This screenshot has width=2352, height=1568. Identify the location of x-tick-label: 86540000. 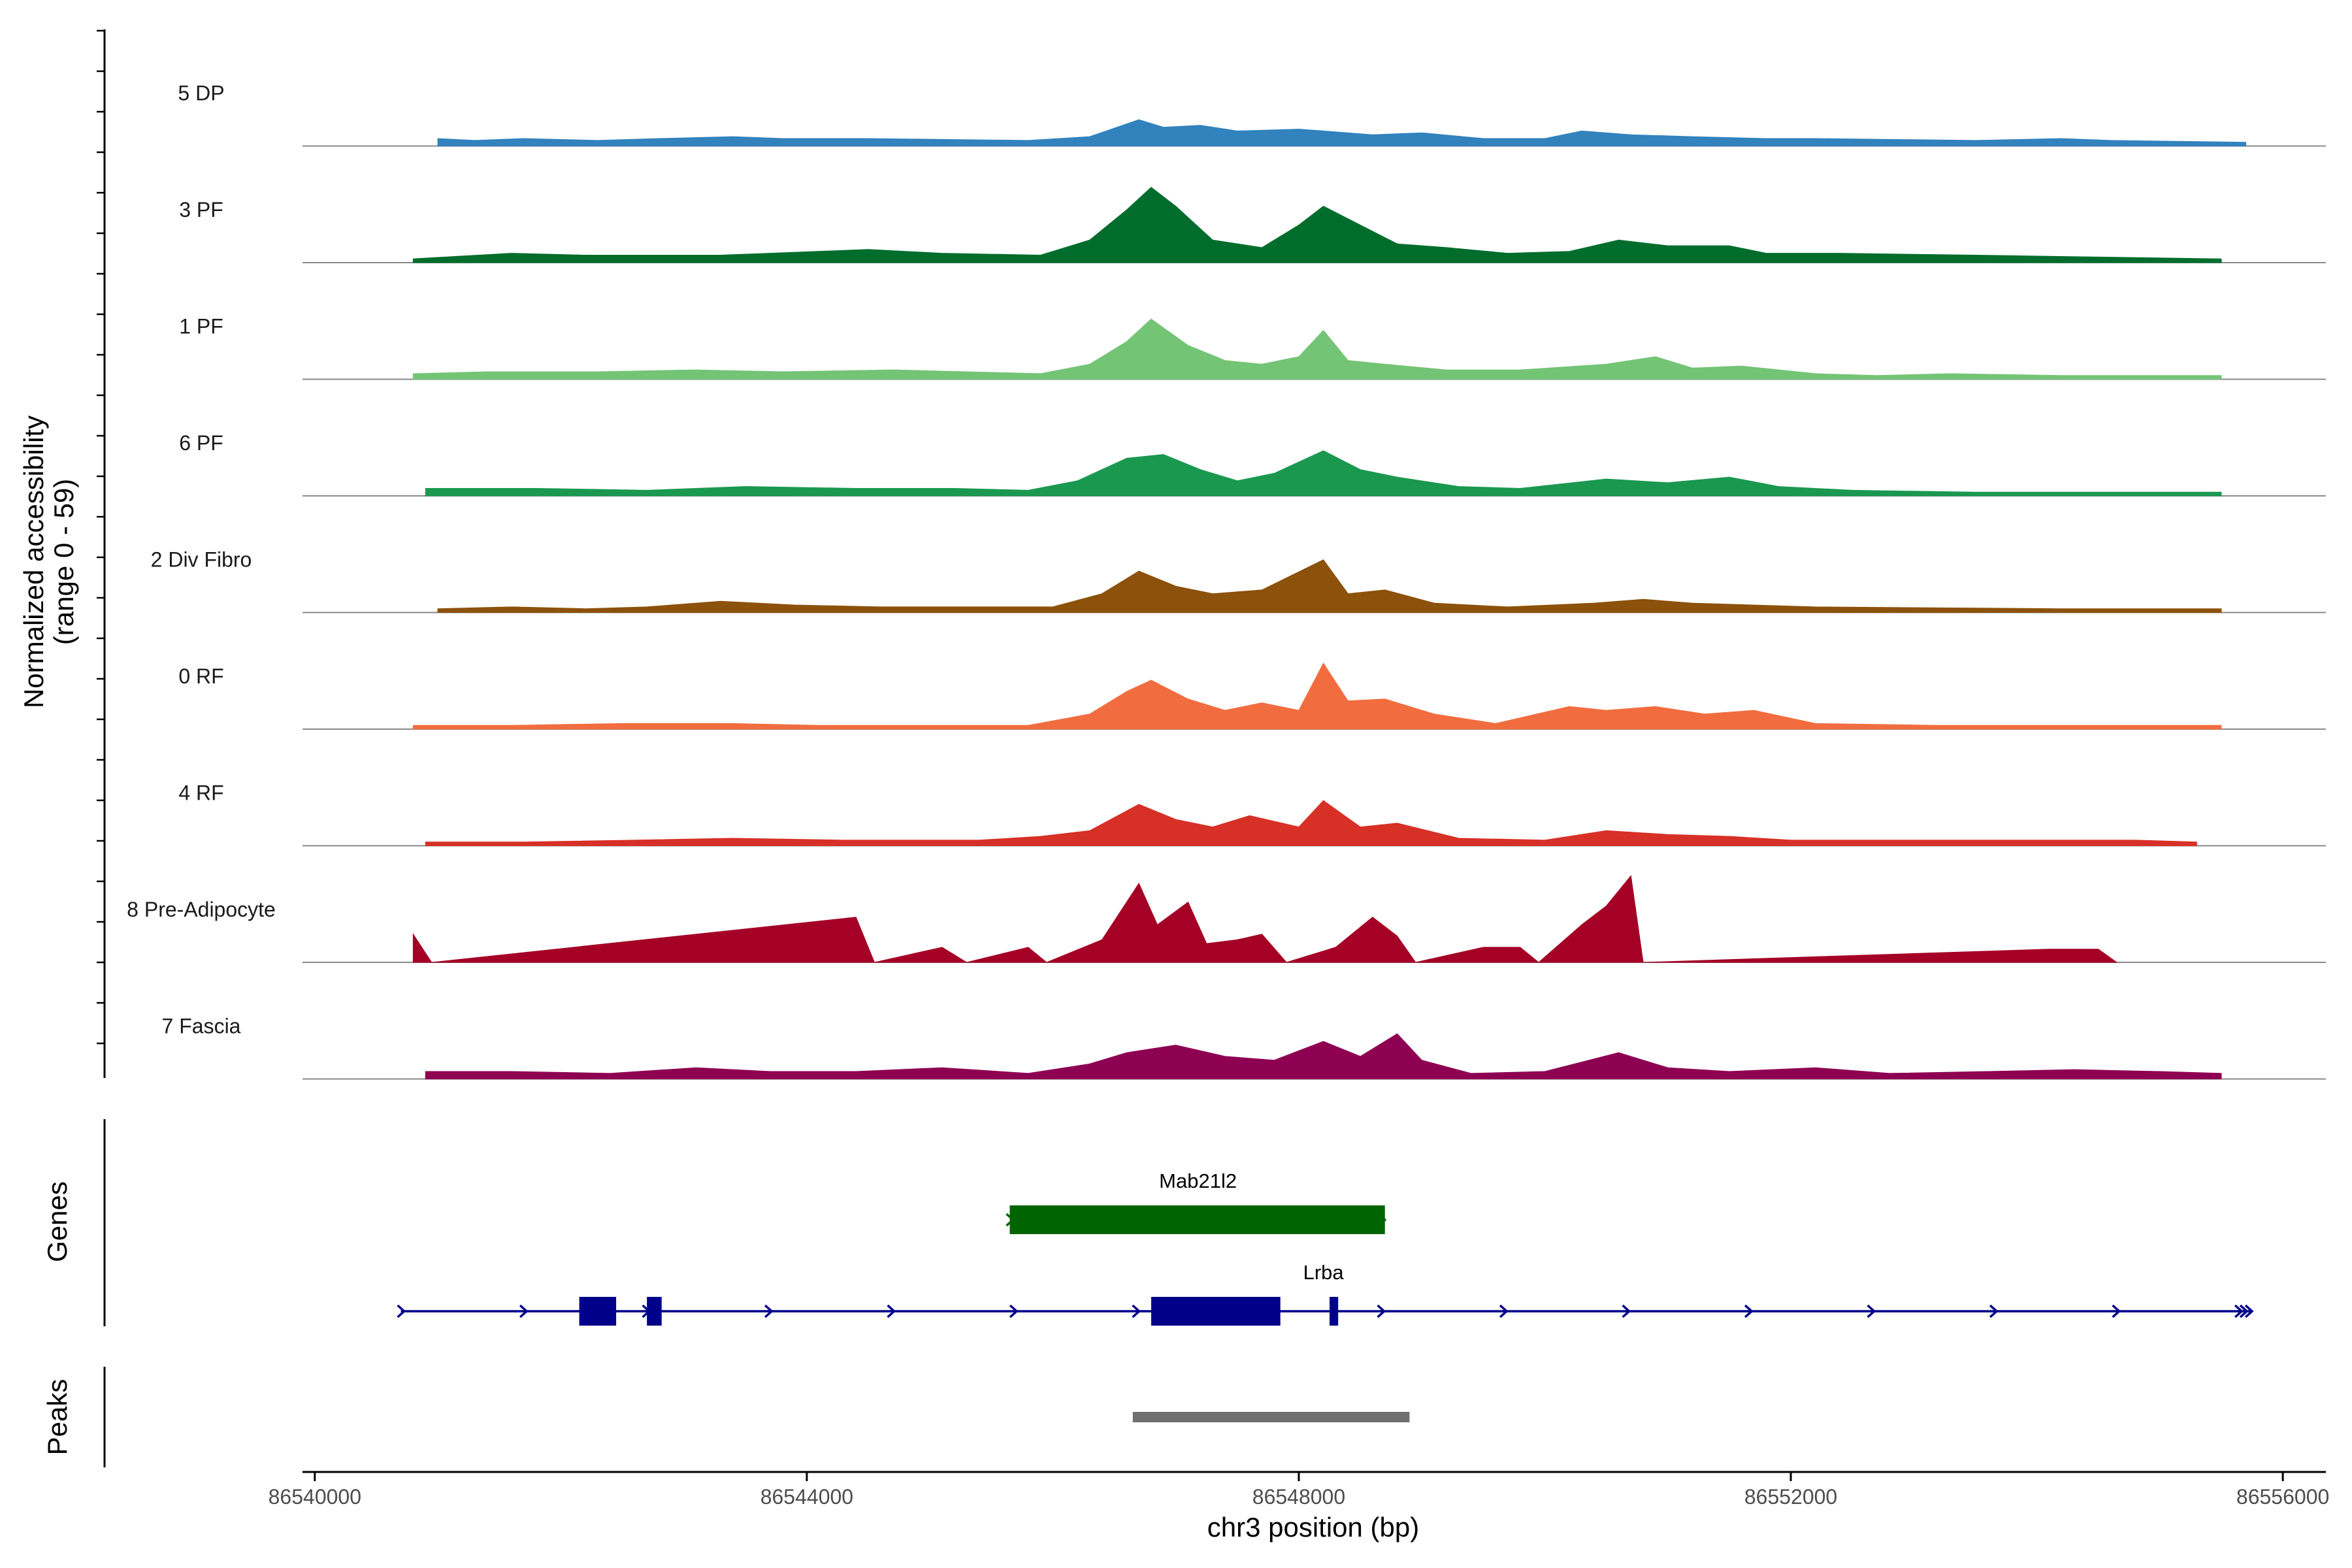
(315, 1497).